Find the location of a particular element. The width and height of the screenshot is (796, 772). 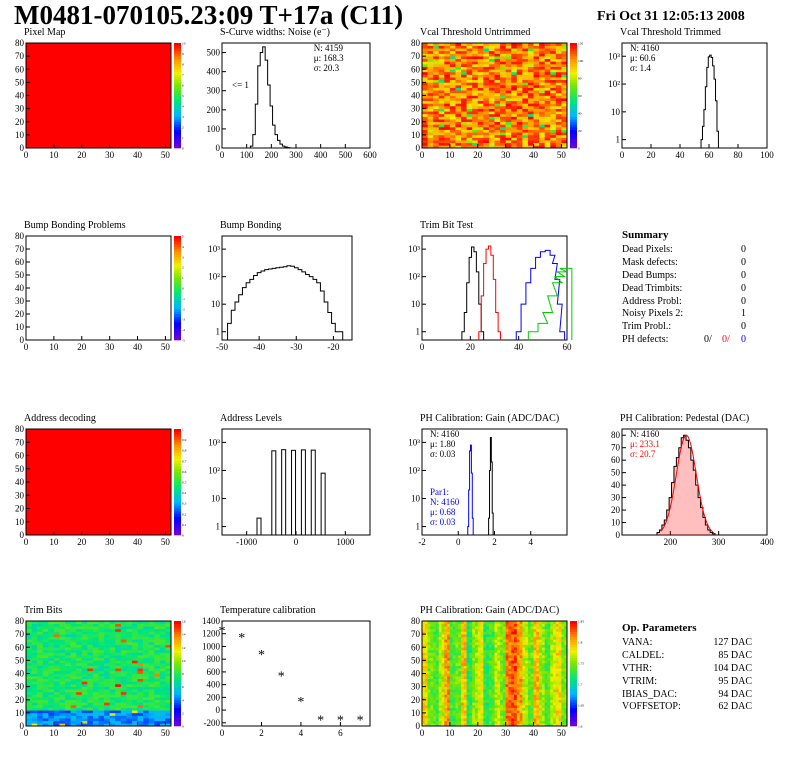

colorbar-tick-label: 9 is located at coordinates (183, 54).